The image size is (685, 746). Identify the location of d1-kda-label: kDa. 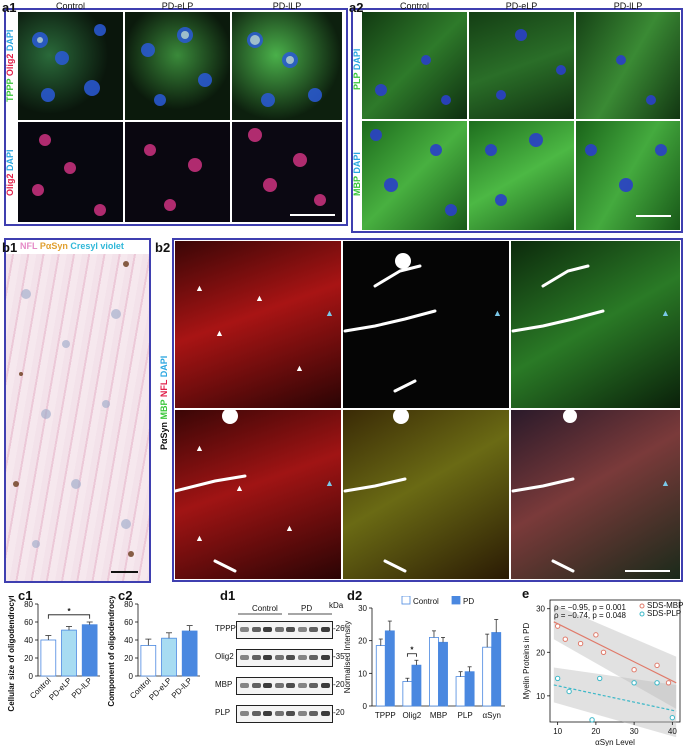
(336, 605).